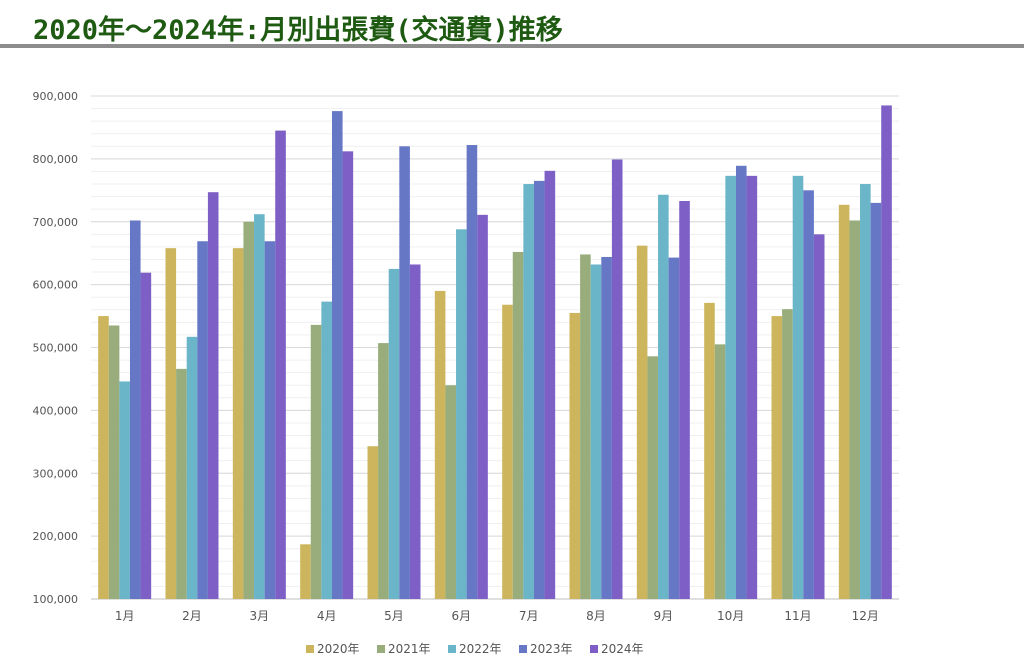 The image size is (1024, 671). Describe the element at coordinates (298, 30) in the screenshot. I see `page-title: 2020年～2024年:月別出張費(交通費)推移` at that location.